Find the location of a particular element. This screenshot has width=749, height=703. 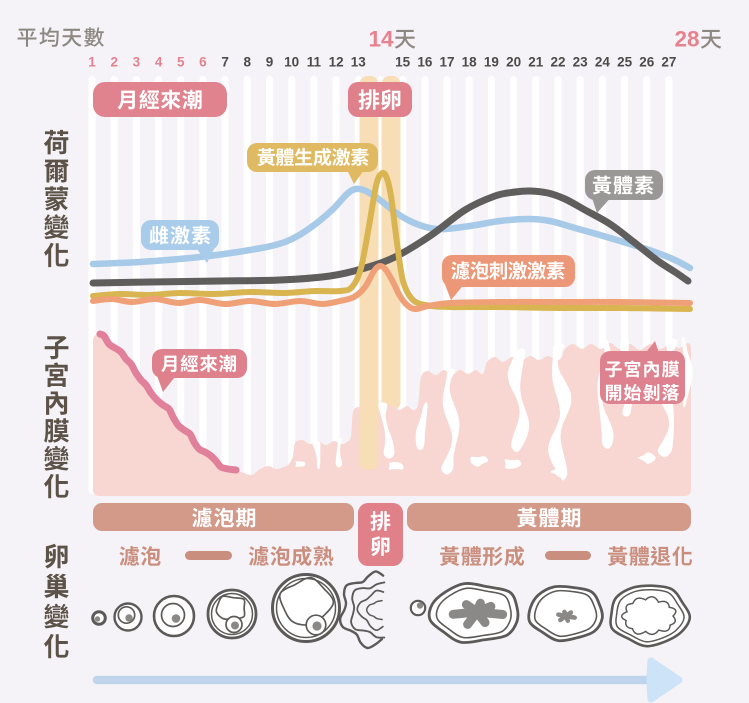

svg-text: 3 is located at coordinates (137, 62).